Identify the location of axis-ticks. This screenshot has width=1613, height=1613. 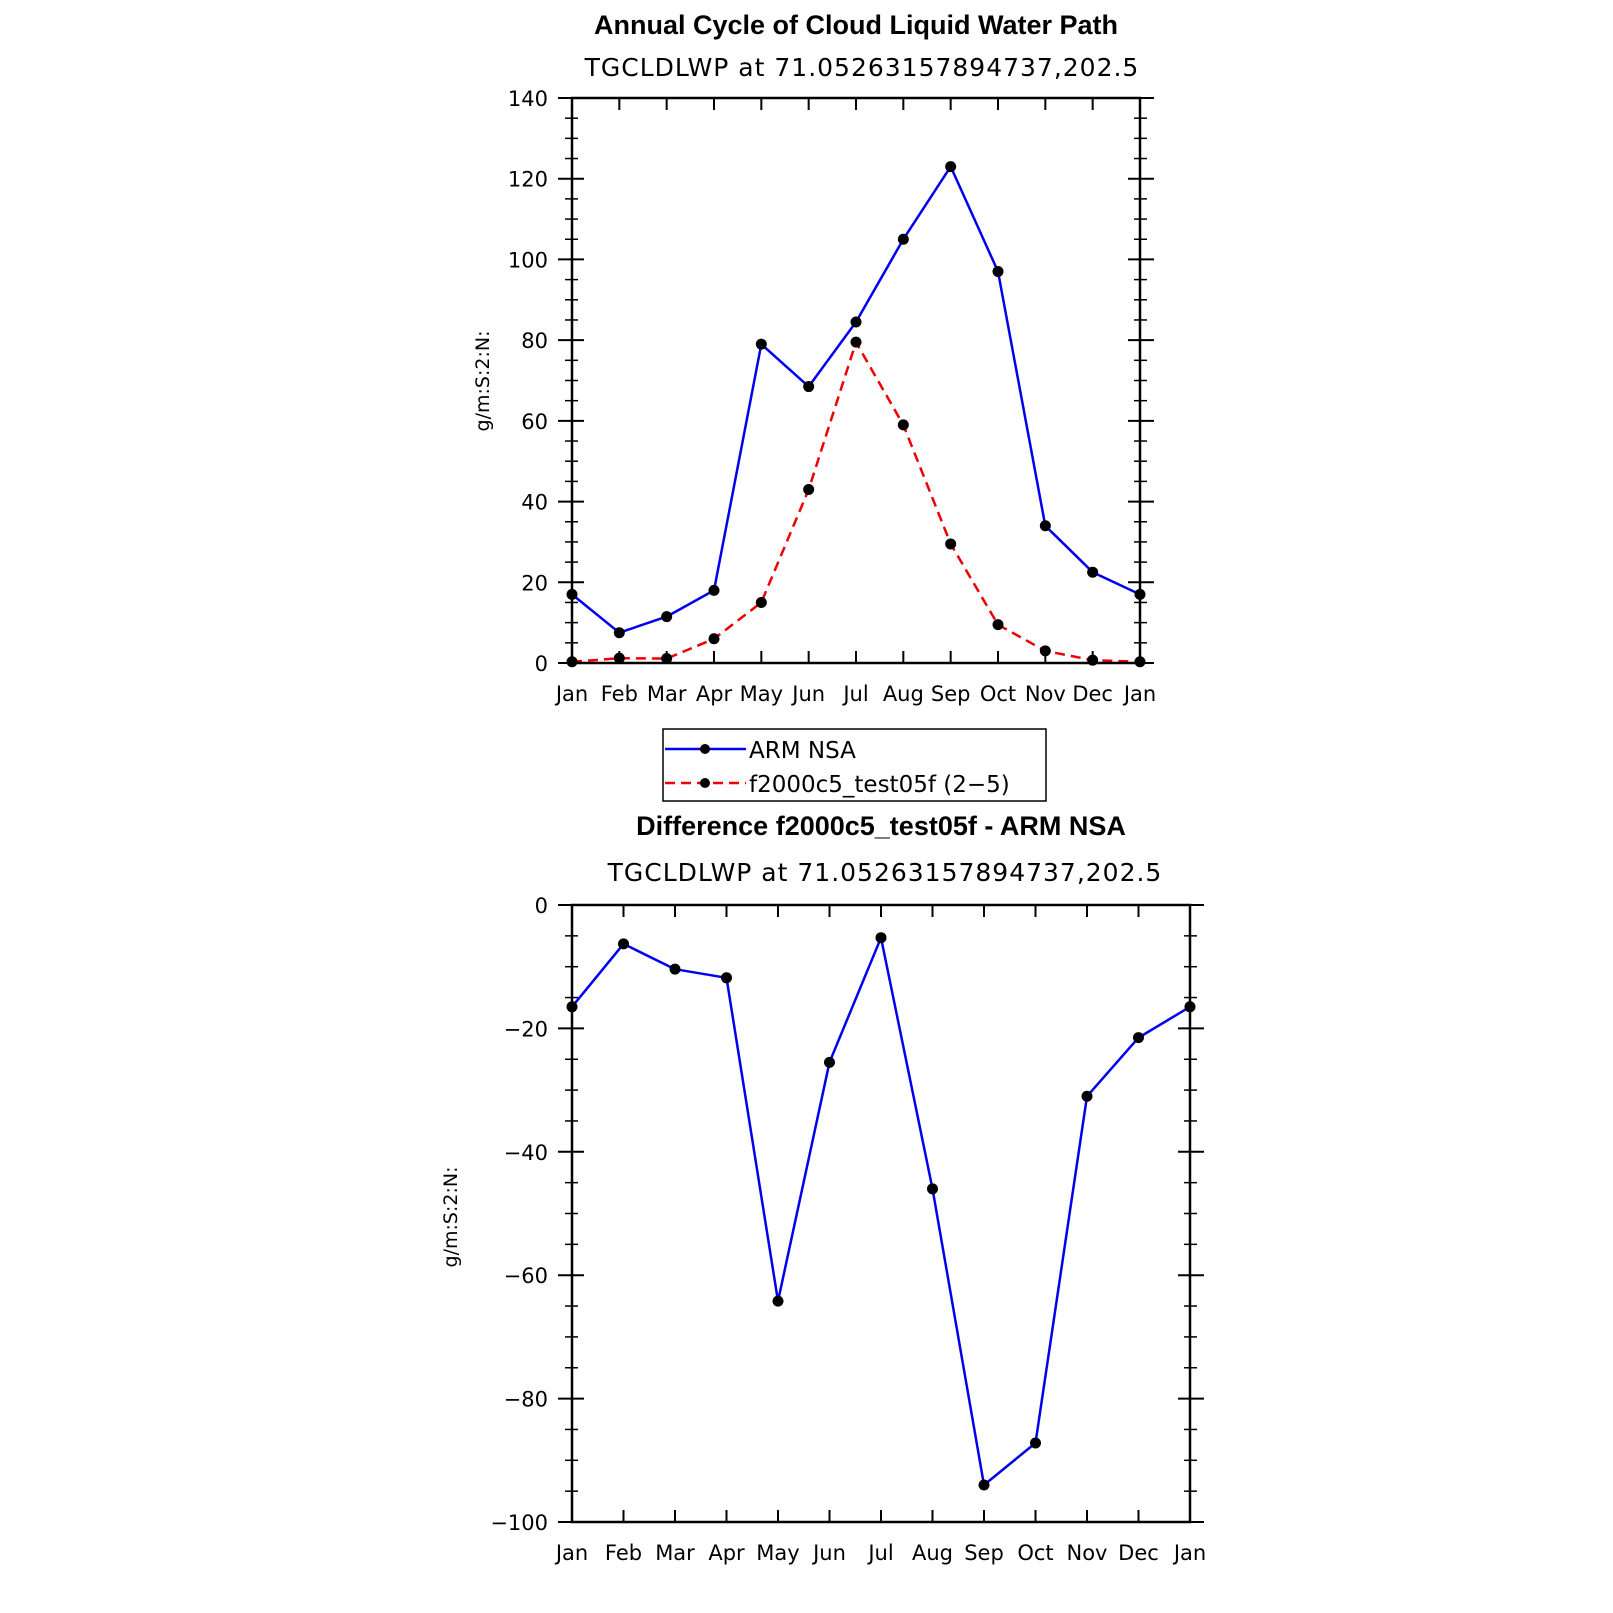
(856, 380).